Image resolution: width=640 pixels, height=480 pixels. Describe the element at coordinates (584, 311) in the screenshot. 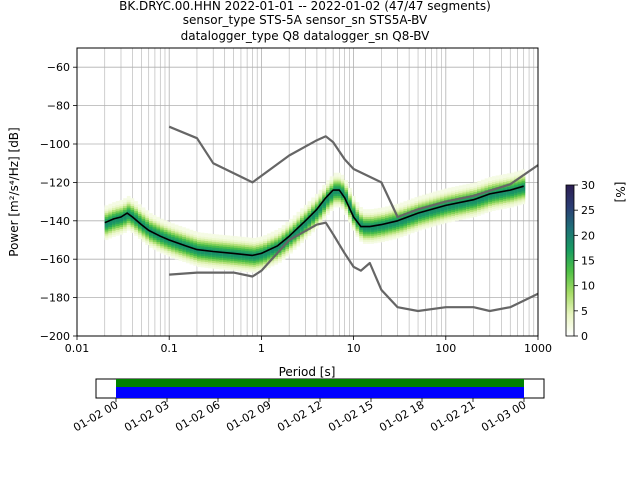

I see `colorbar-tick-label: 5` at that location.